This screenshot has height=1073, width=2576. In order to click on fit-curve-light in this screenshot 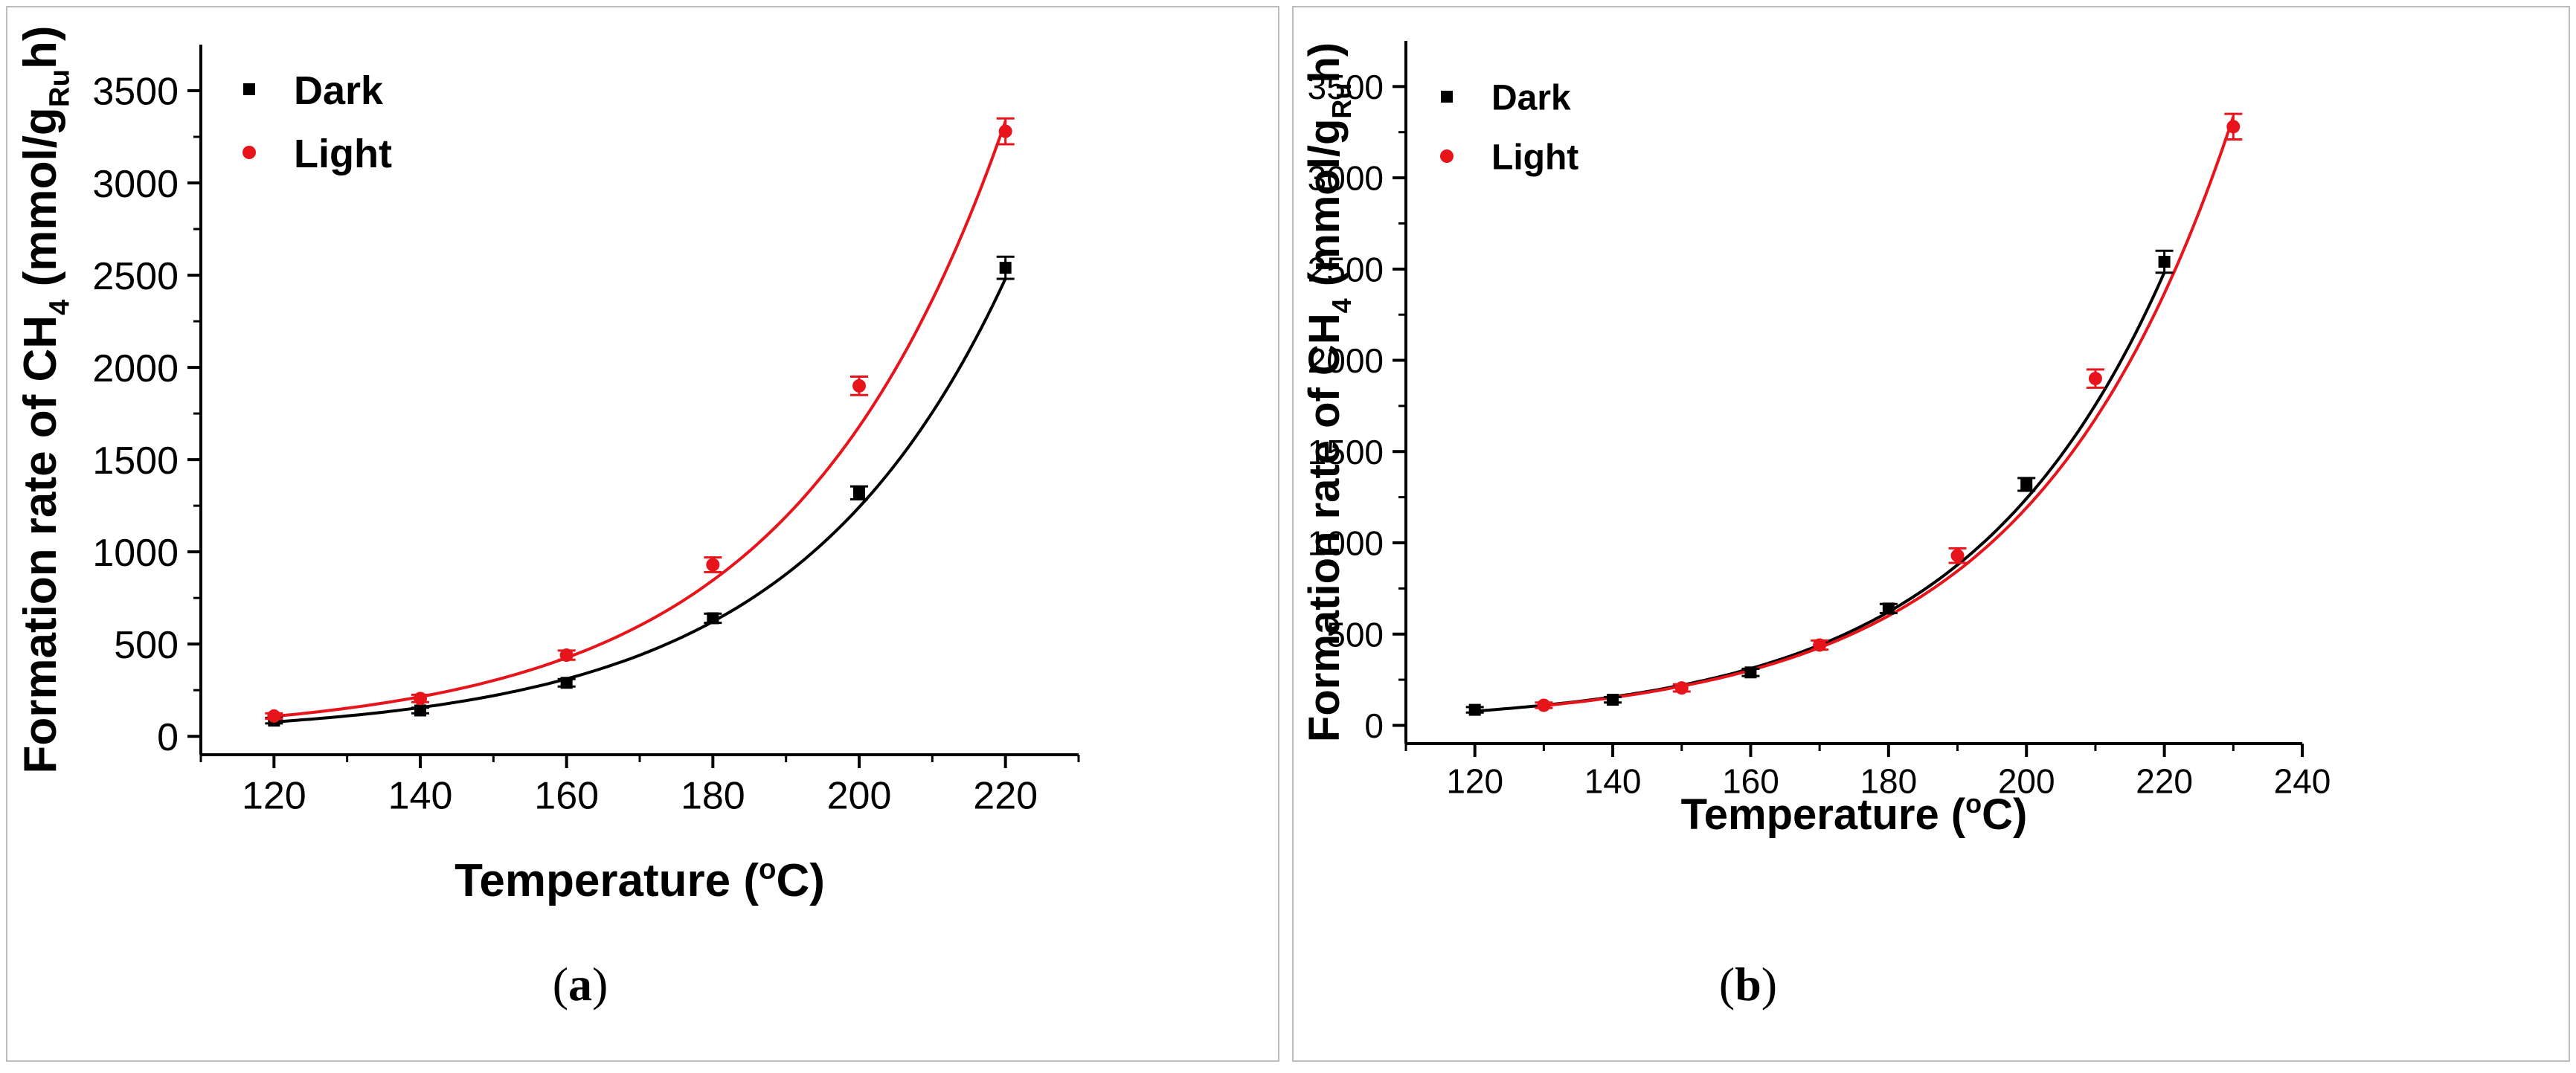, I will do `click(1889, 411)`.